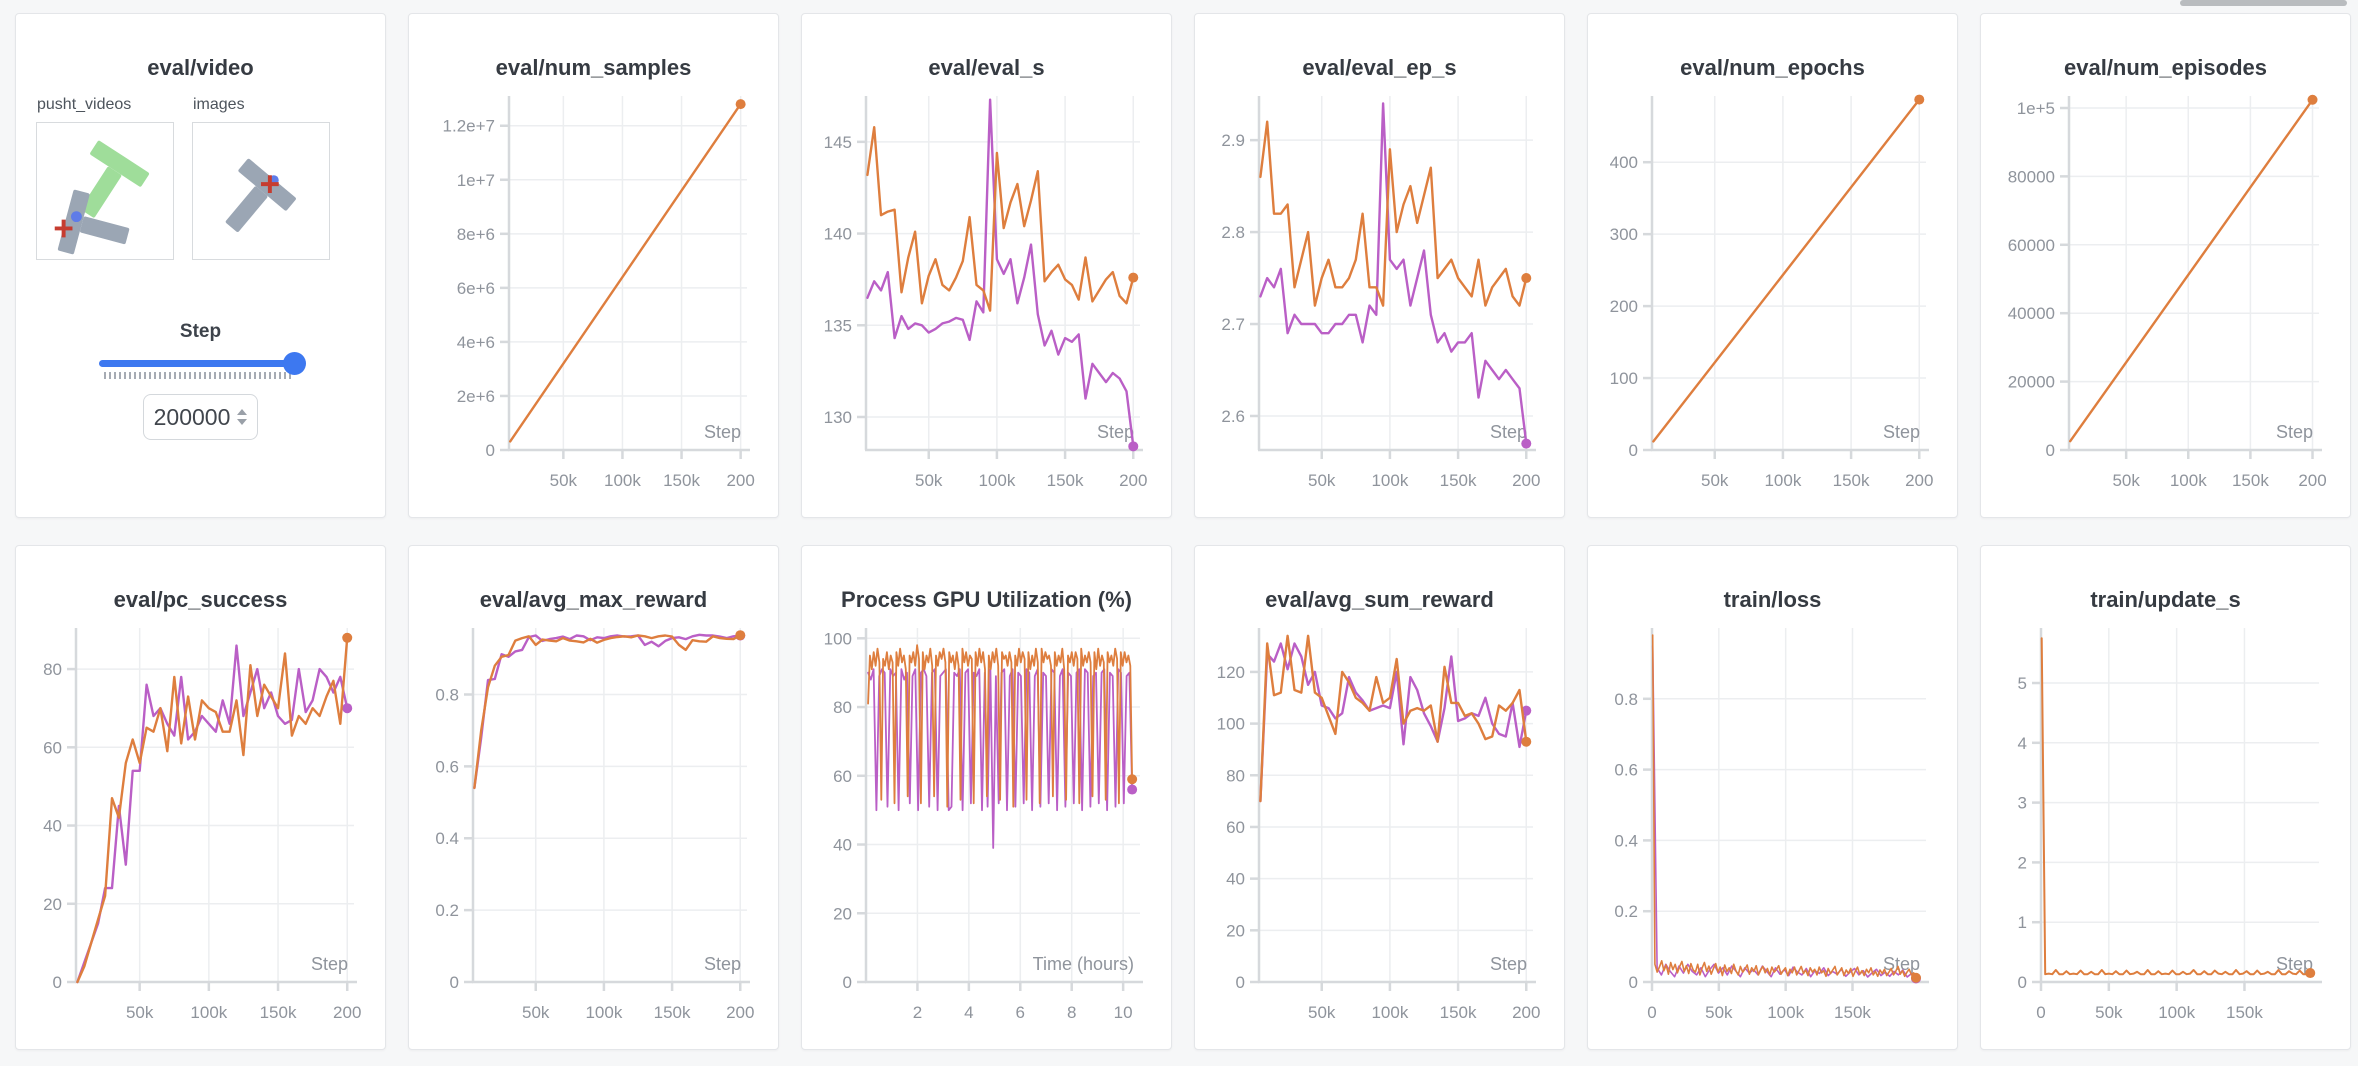  I want to click on chart-title: eval/avg_max_reward, so click(593, 599).